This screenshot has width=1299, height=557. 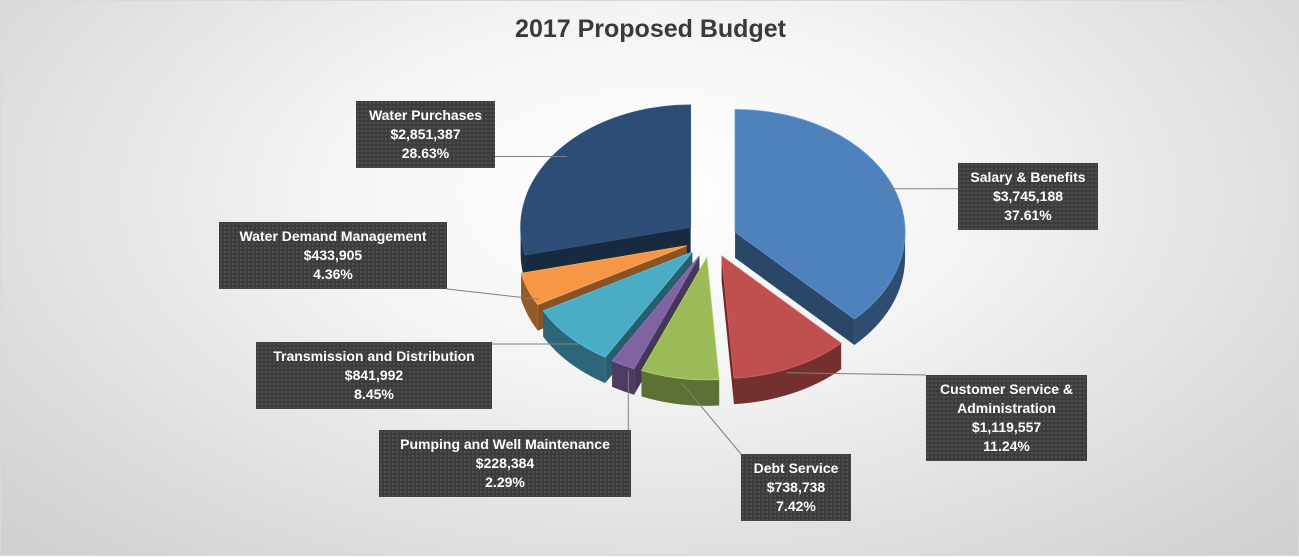 I want to click on label-percent: 2.29%, so click(x=505, y=482).